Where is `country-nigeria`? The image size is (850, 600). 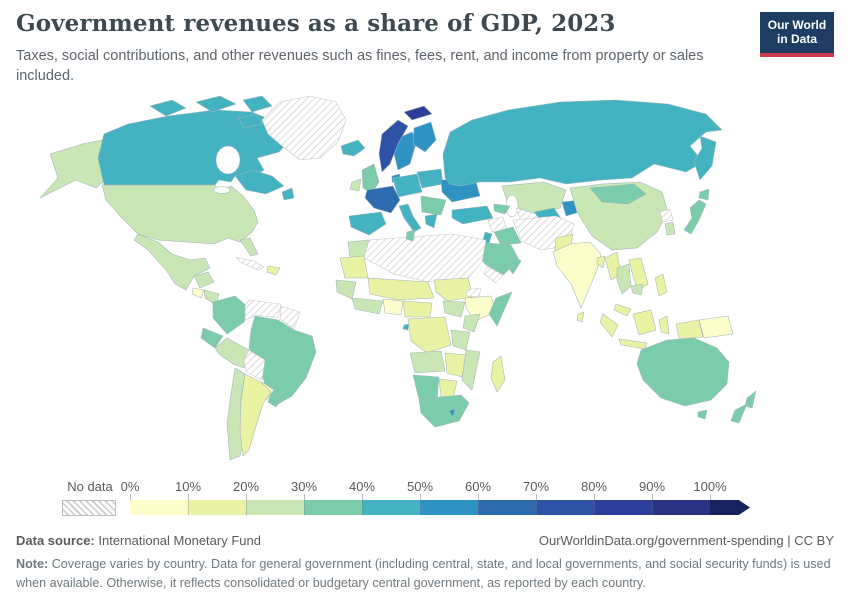
country-nigeria is located at coordinates (393, 307).